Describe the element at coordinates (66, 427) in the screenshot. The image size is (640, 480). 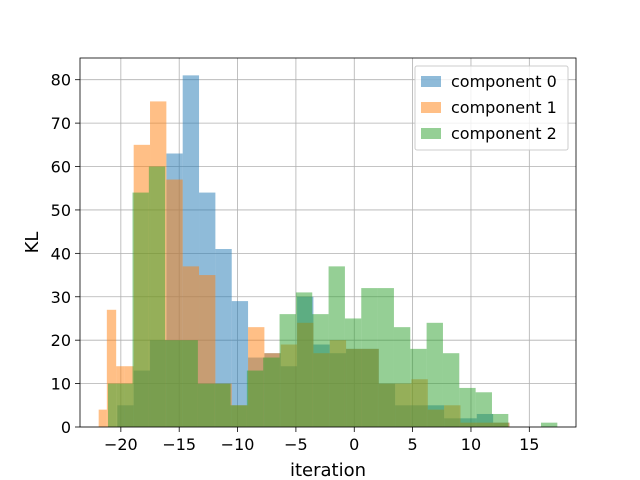
I see `y-tick-label: 0` at that location.